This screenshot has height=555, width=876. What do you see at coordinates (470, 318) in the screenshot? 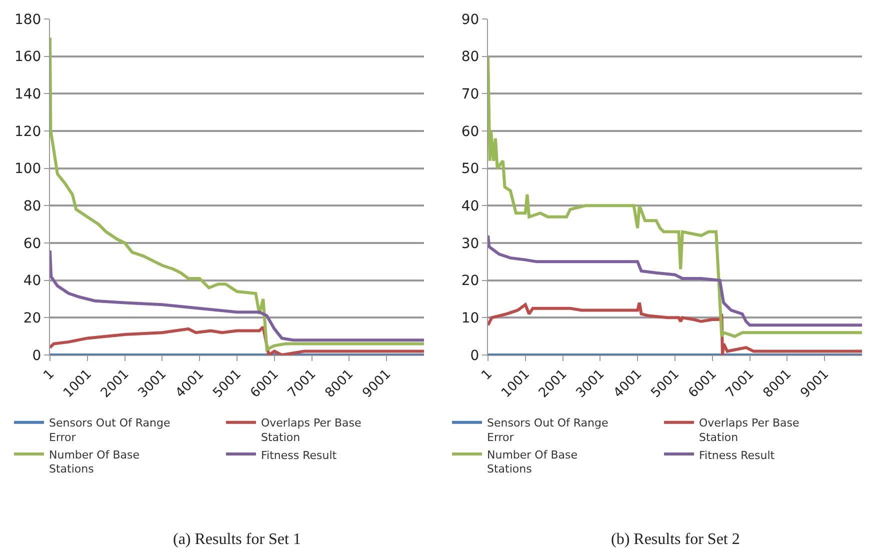
I see `y-tick-label: 10` at bounding box center [470, 318].